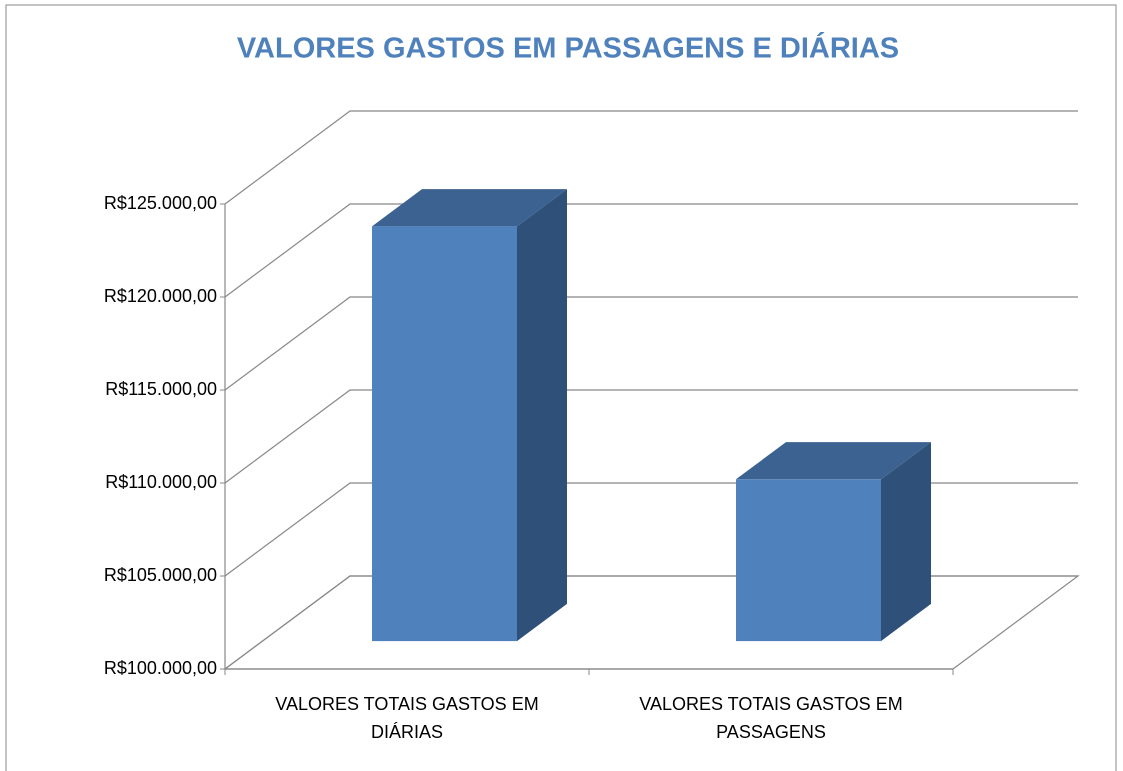 The image size is (1123, 771). Describe the element at coordinates (407, 718) in the screenshot. I see `x-tick-label: VALORES TOTAIS GASTOS EM DIÁRIAS` at that location.